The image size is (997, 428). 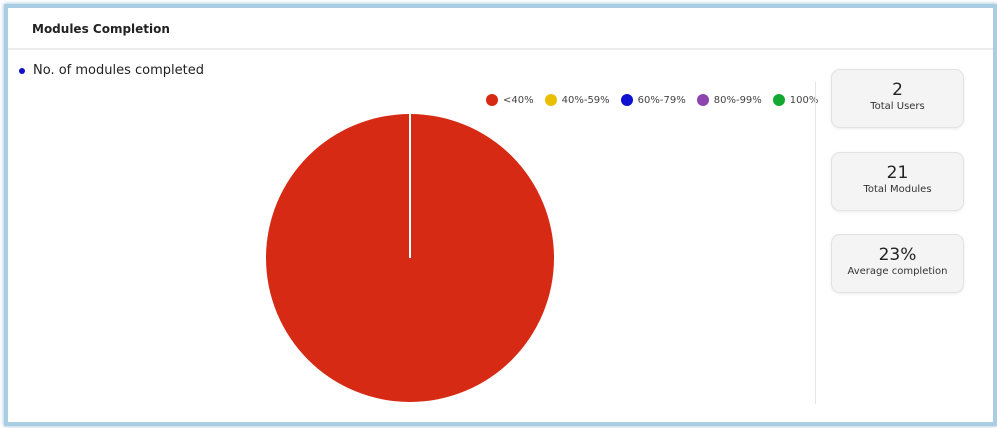 I want to click on stat-label: Average completion, so click(x=897, y=271).